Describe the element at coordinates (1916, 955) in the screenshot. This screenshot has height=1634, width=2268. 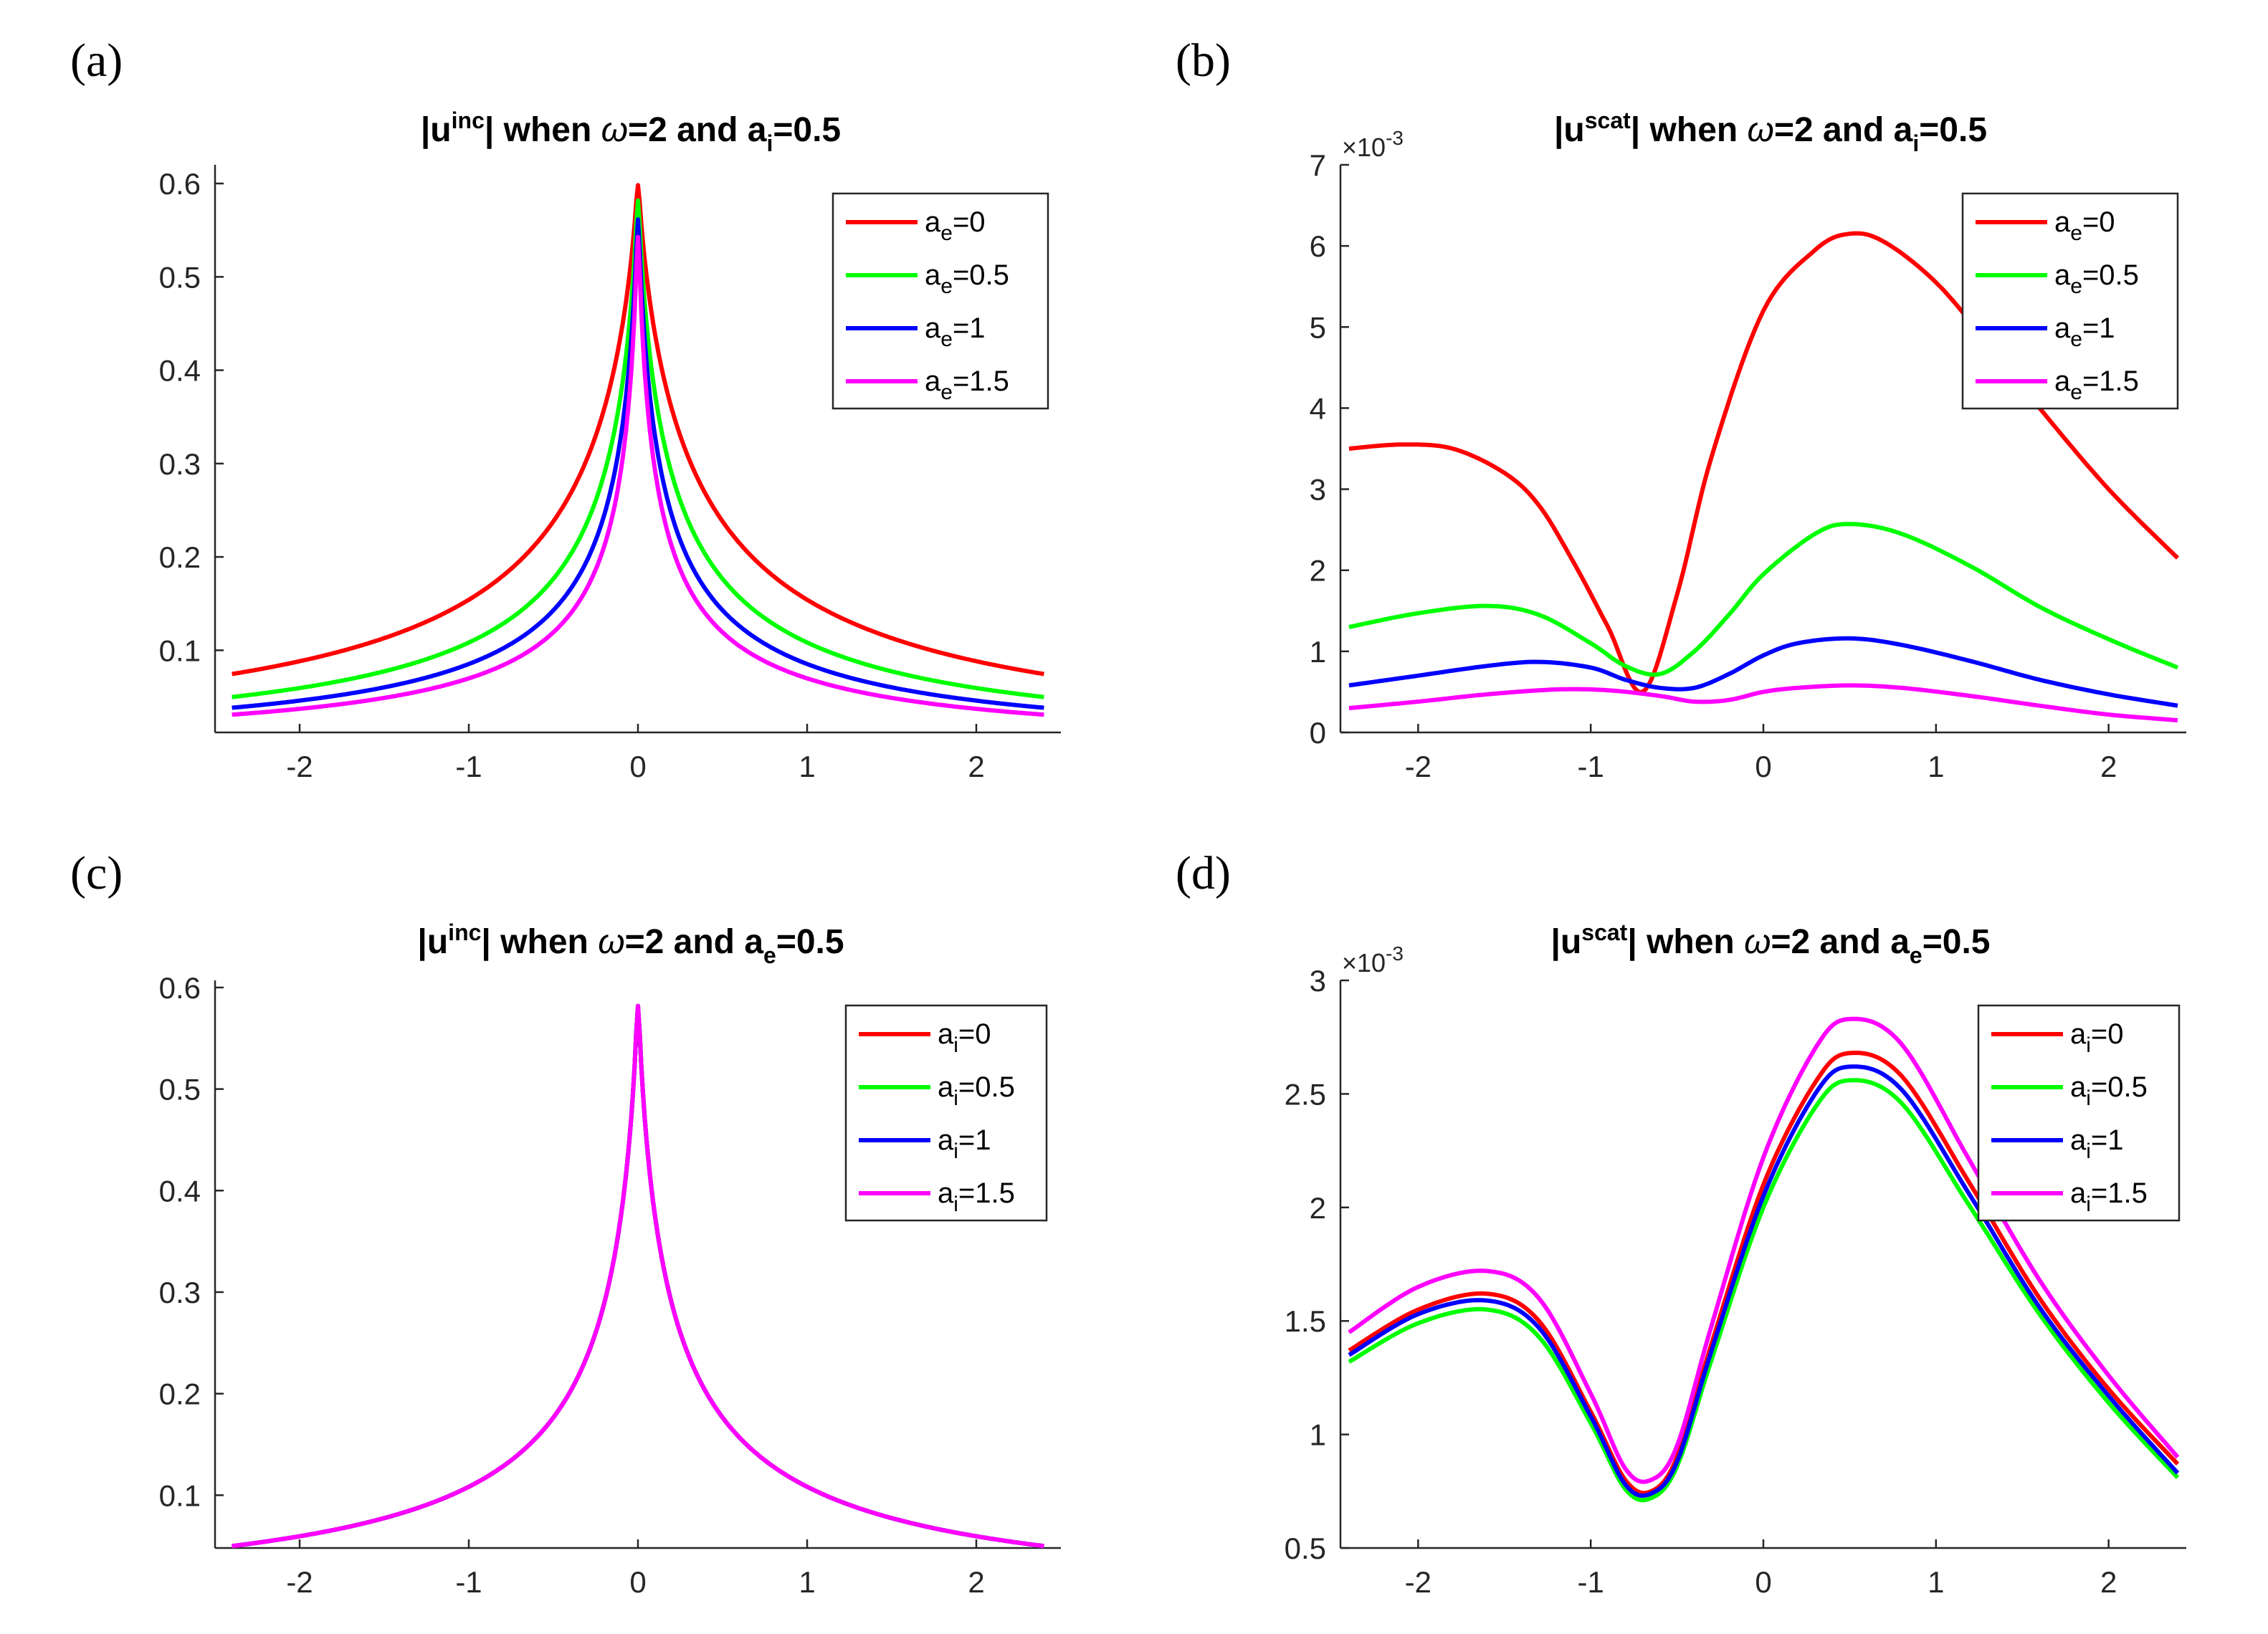
I see `title-subscript: e` at that location.